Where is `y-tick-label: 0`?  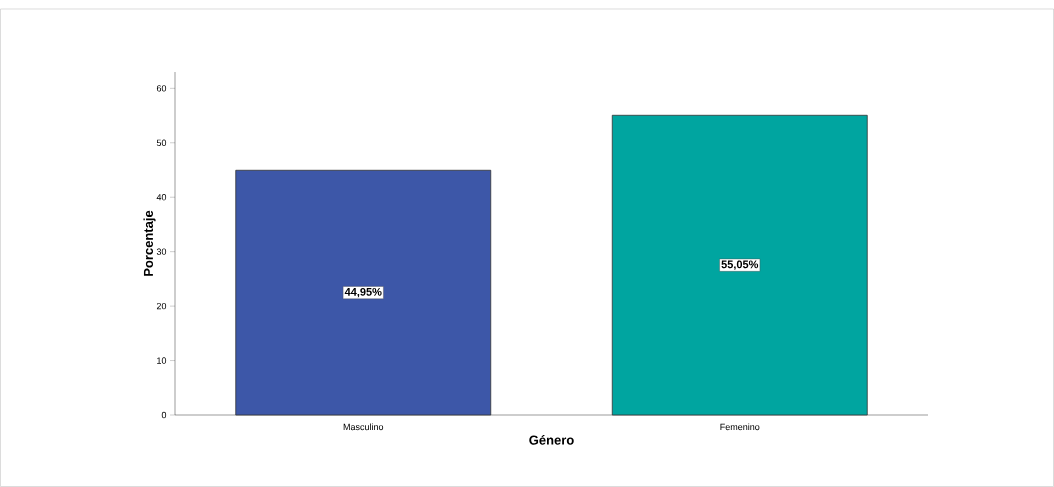
y-tick-label: 0 is located at coordinates (164, 415).